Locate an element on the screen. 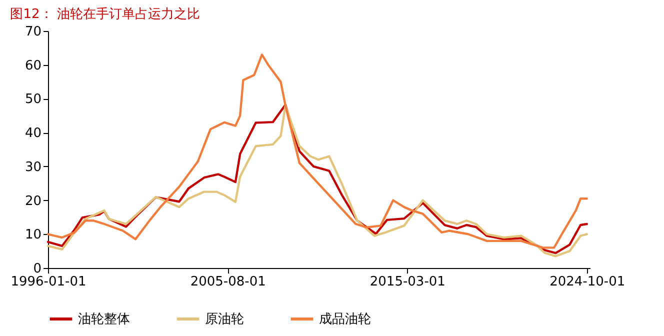 The height and width of the screenshot is (336, 664). y-tick-label: 40 is located at coordinates (33, 134).